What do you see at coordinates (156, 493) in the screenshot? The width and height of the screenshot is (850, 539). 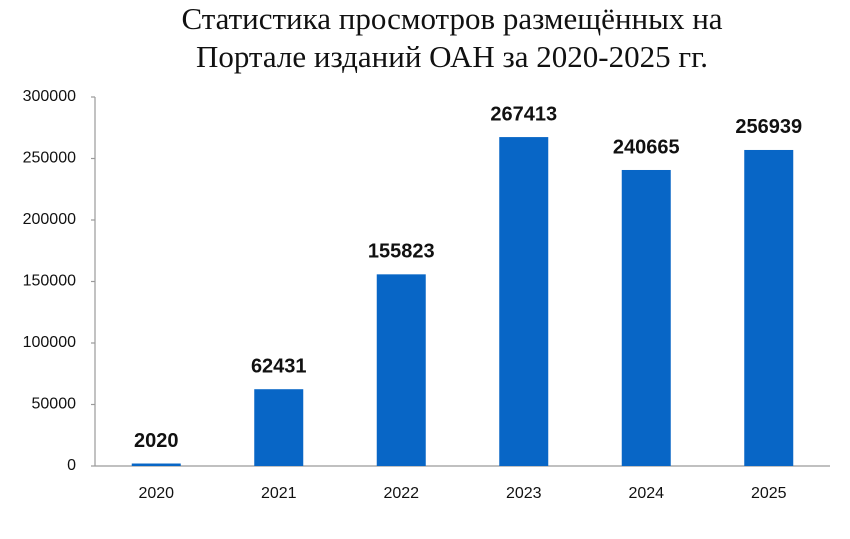 I see `x-tick-label: 2020` at bounding box center [156, 493].